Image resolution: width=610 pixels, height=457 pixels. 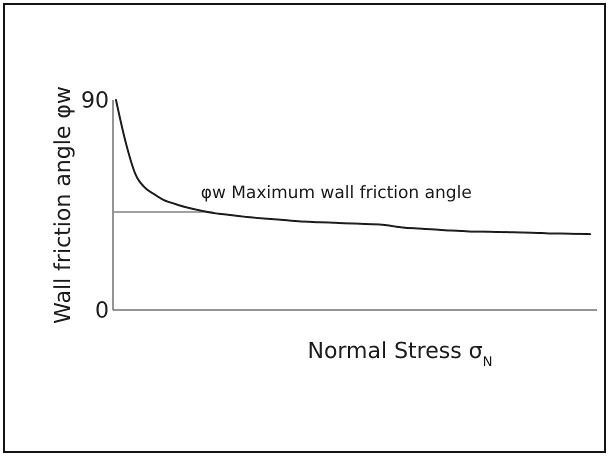 What do you see at coordinates (336, 193) in the screenshot?
I see `ref-line-label: φw Maximum wall friction angle` at bounding box center [336, 193].